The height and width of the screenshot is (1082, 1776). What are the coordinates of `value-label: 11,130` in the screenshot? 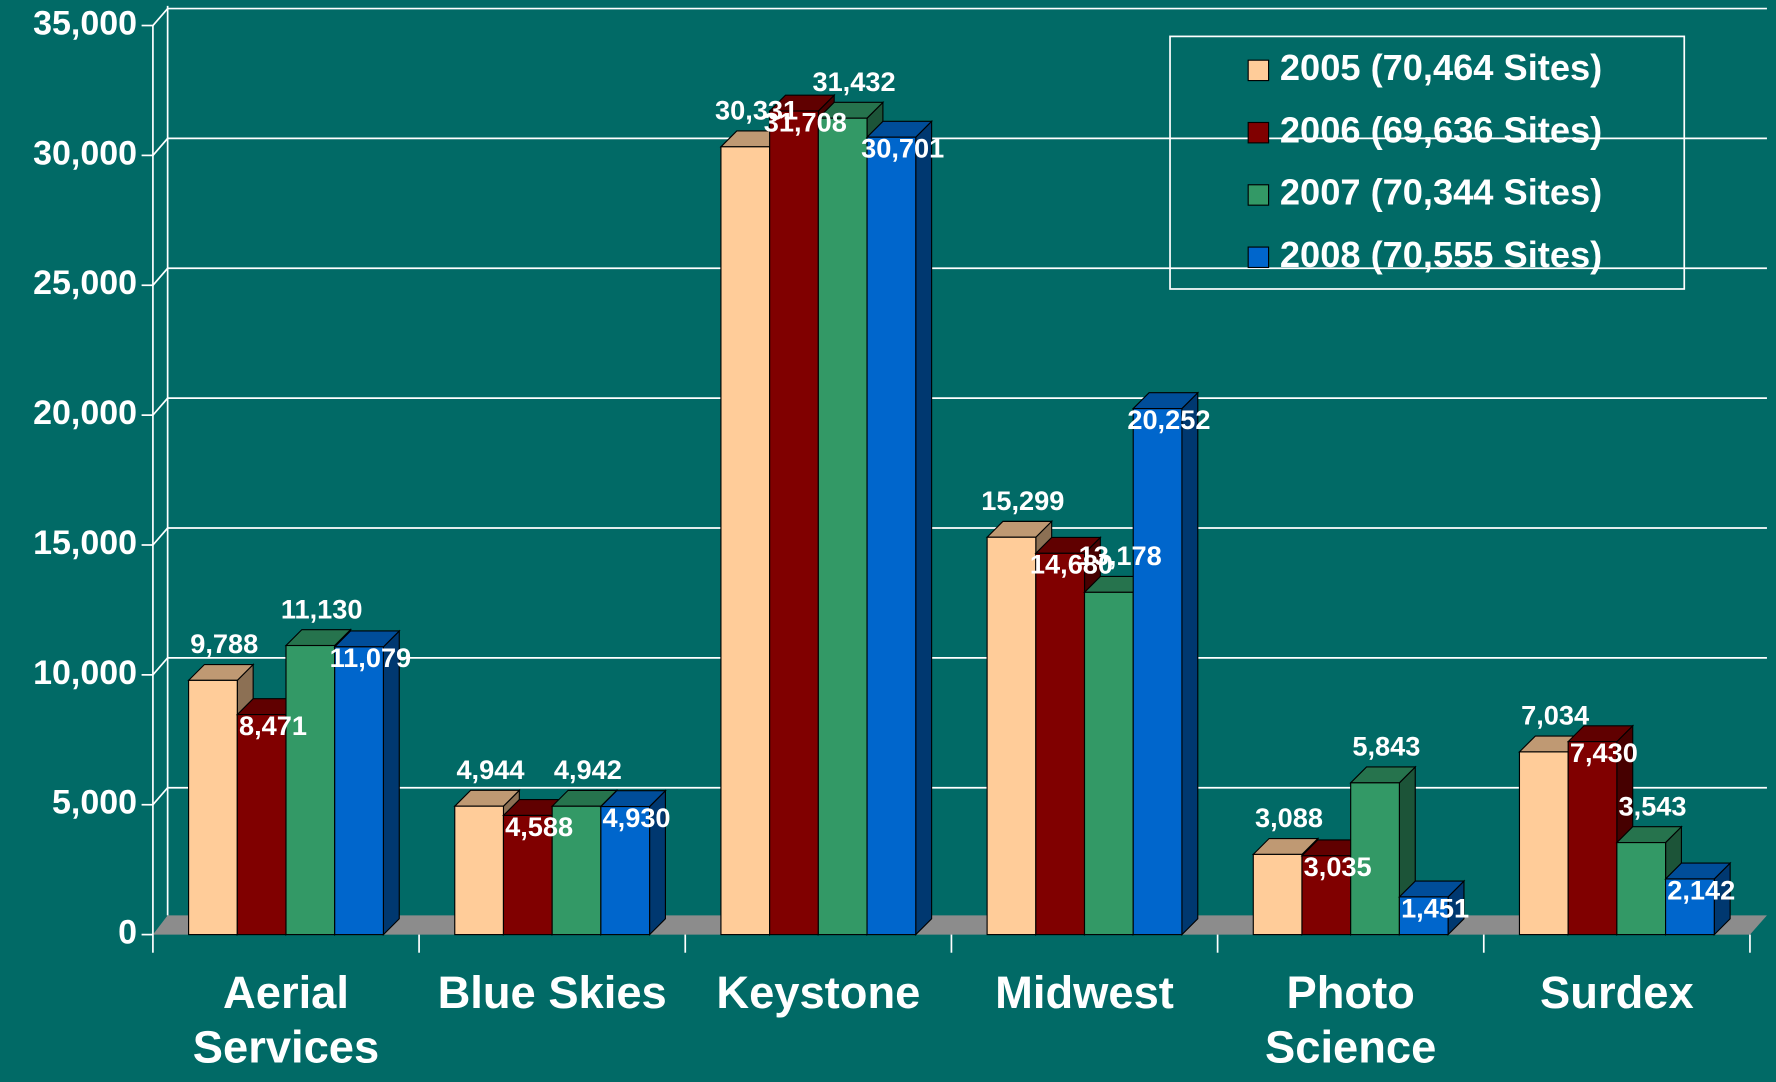 It's located at (322, 608).